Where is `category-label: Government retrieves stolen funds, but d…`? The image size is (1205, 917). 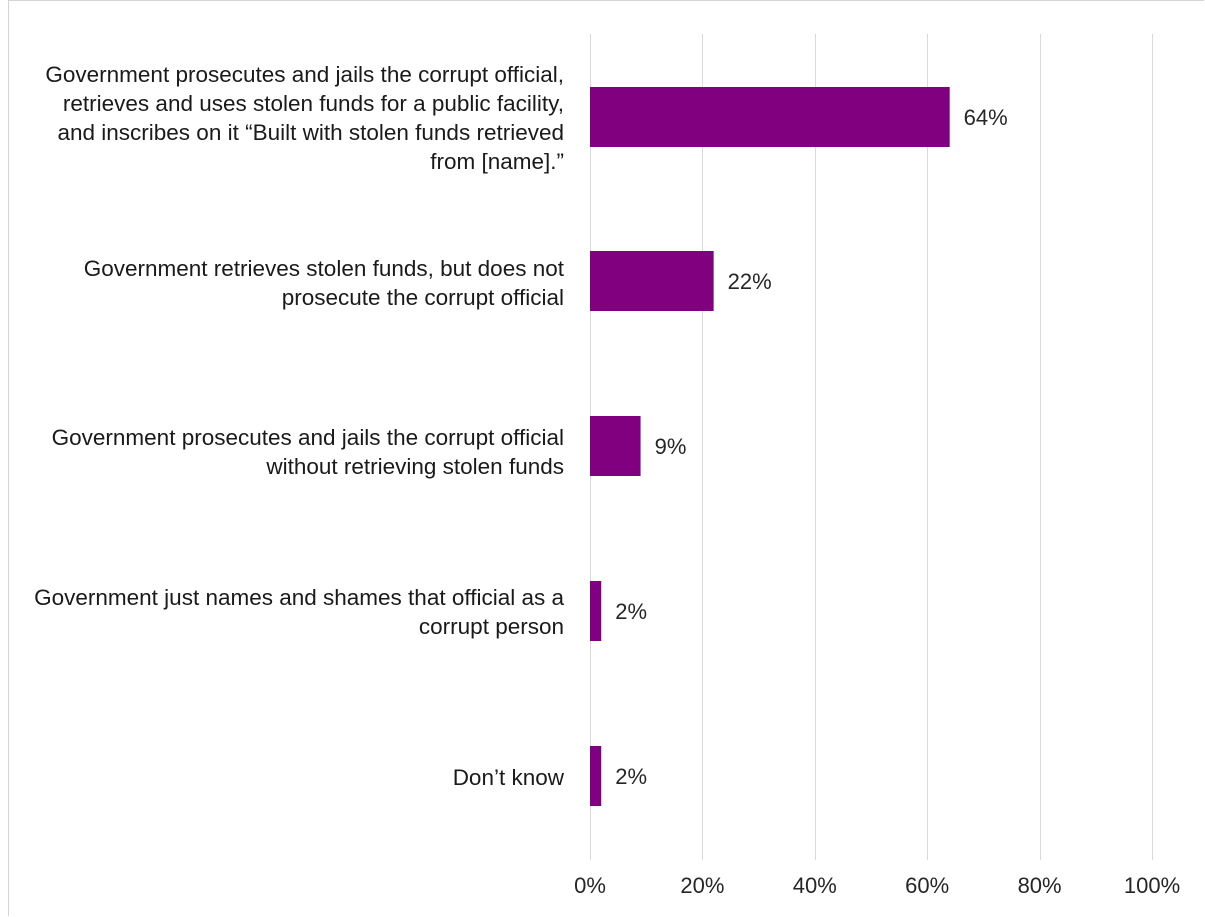
category-label: Government retrieves stolen funds, but d… is located at coordinates (323, 283).